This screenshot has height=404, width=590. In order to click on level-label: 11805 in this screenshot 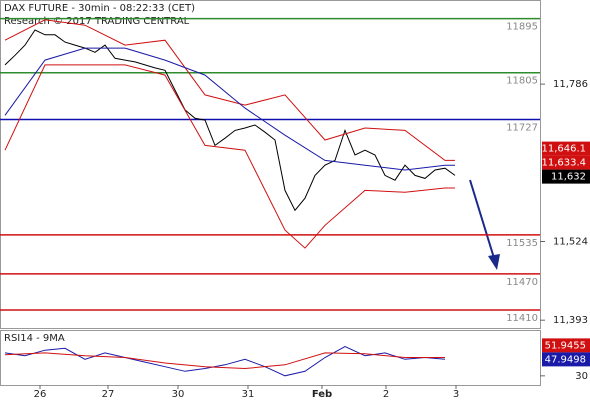, I will do `click(522, 81)`.